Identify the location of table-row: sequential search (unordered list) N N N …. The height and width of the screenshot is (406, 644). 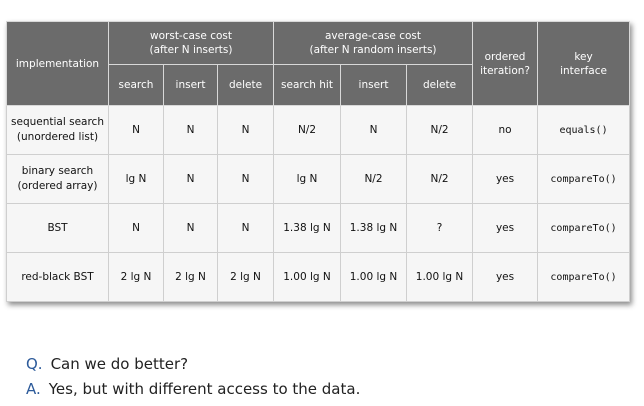
(318, 130).